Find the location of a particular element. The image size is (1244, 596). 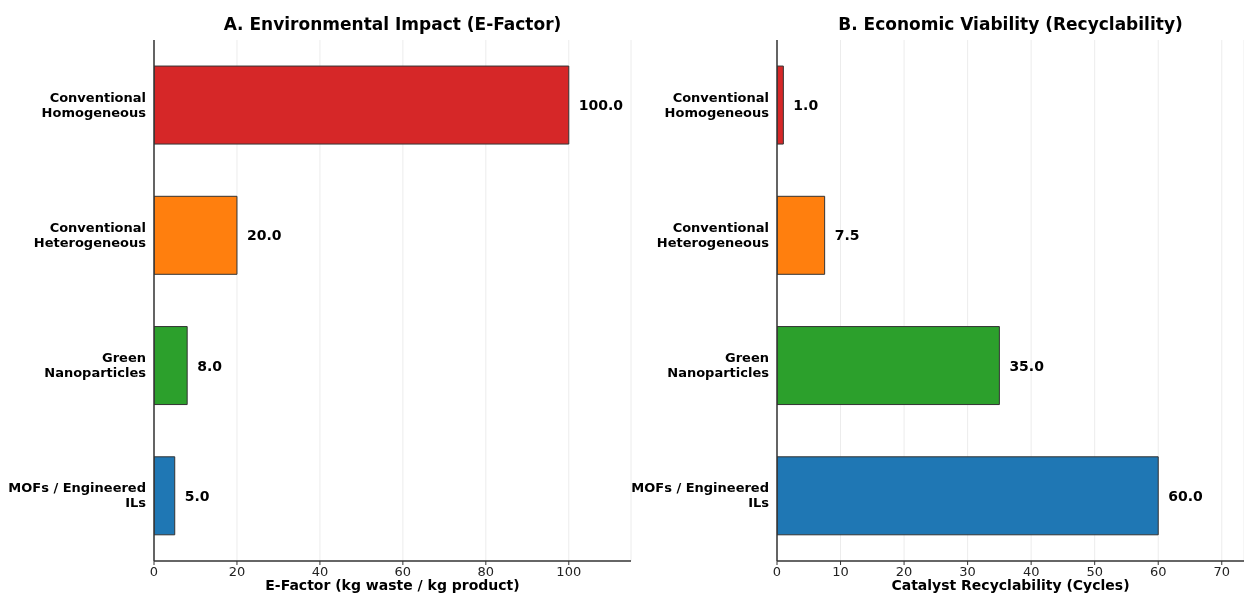

data-label: 100.0 is located at coordinates (601, 105).